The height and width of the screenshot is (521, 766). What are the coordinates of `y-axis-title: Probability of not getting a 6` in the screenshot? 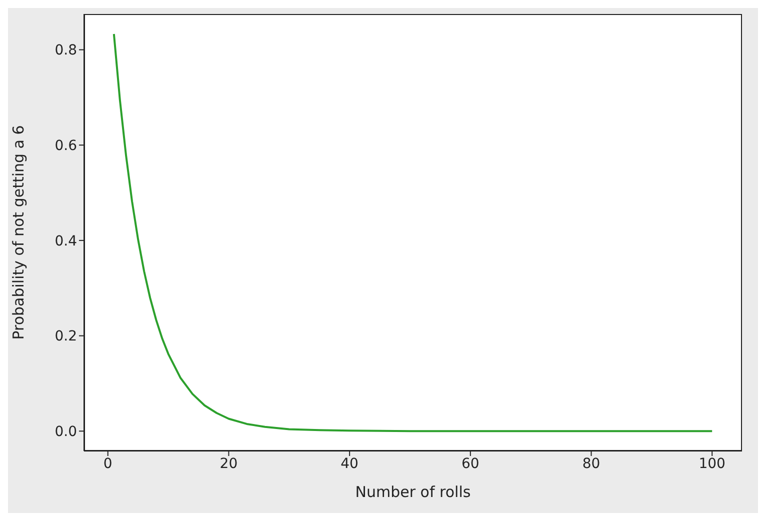 It's located at (18, 232).